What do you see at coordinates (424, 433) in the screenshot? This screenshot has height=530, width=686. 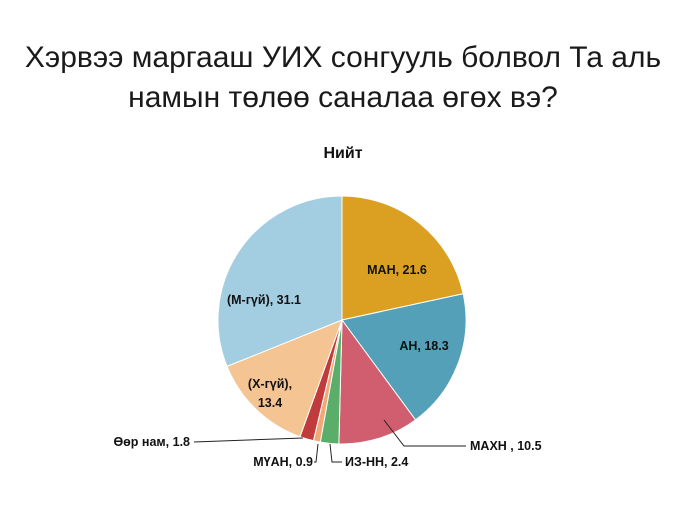 I see `leader-line-махн` at bounding box center [424, 433].